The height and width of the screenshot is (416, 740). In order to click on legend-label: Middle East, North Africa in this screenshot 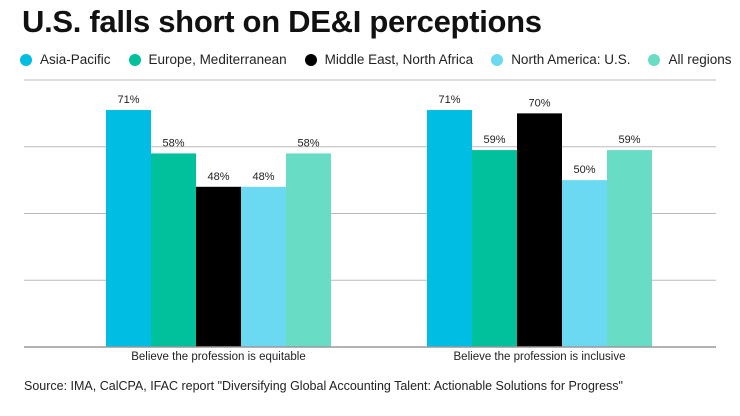, I will do `click(399, 59)`.